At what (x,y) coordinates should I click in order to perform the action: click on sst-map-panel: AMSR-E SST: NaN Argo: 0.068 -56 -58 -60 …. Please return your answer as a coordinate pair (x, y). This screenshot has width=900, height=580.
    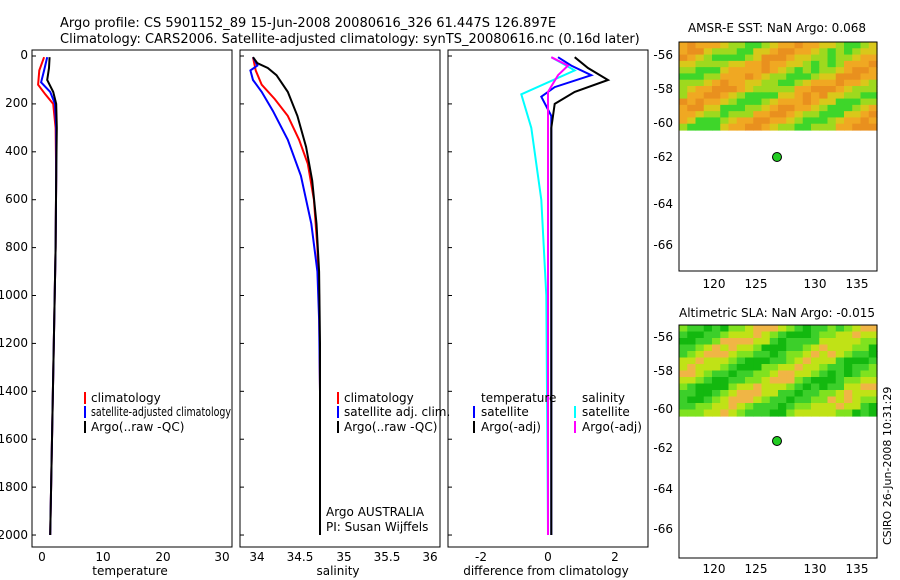
    Looking at the image, I should click on (765, 156).